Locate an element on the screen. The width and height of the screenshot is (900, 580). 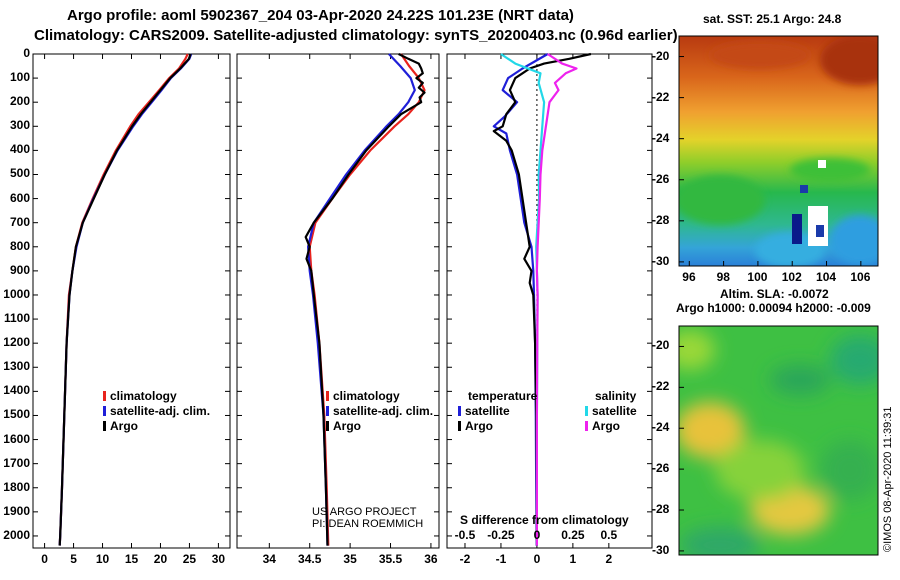
credit-project: US ARGO PROJECT PI: DEAN ROEMMICH is located at coordinates (367, 518).